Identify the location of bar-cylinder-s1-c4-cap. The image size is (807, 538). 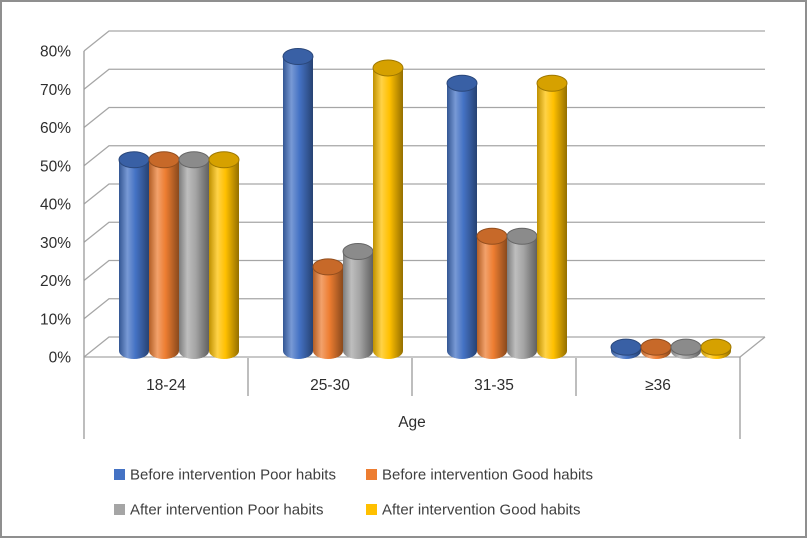
(626, 347).